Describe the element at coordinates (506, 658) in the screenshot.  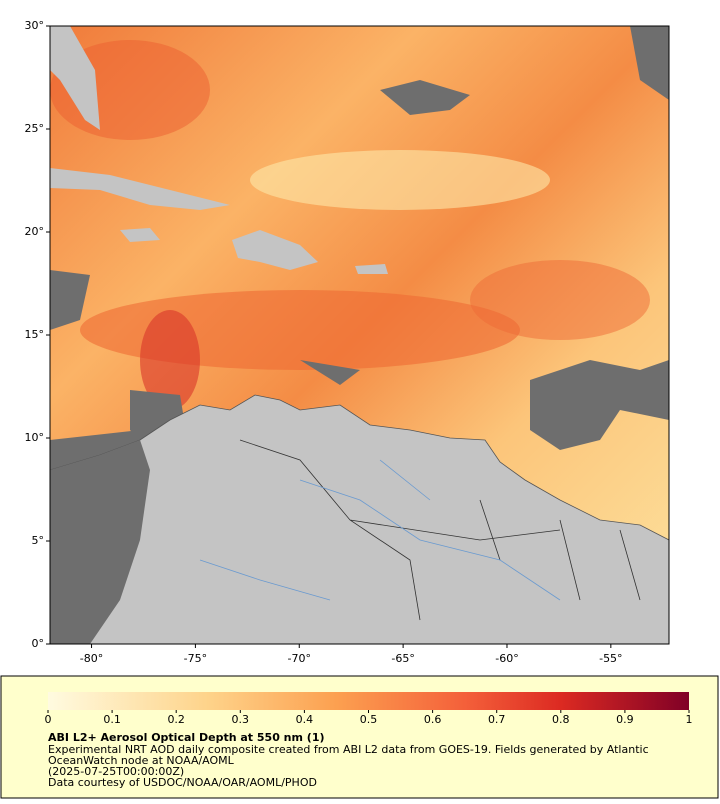
I see `x-tick-label: -60°` at that location.